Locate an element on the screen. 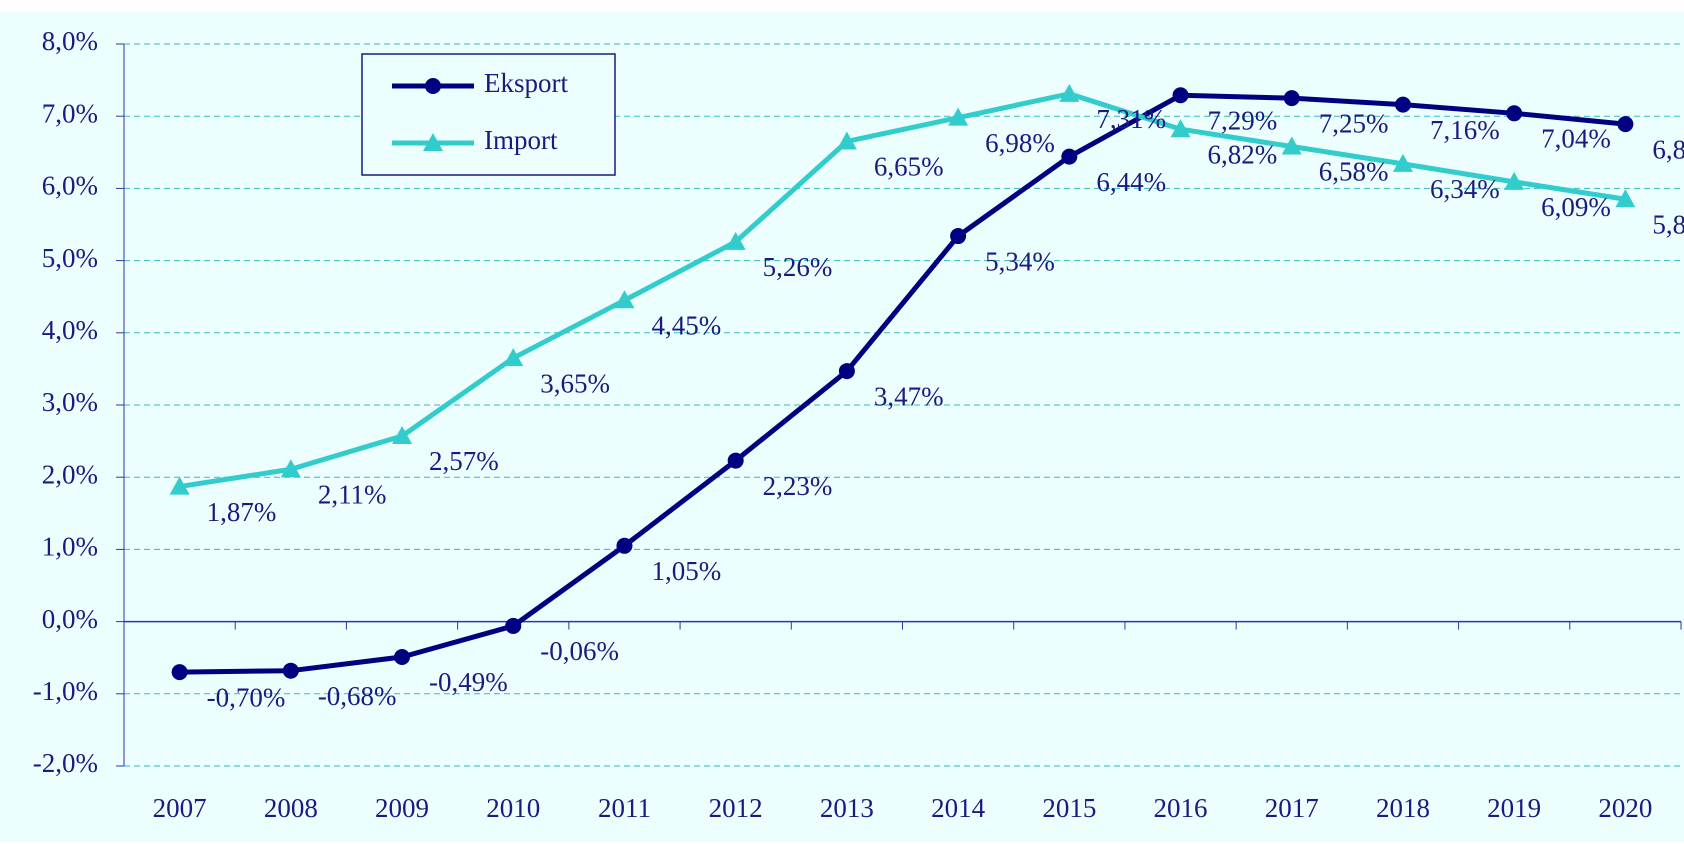 The height and width of the screenshot is (844, 1684). data-label: 3,65% is located at coordinates (575, 383).